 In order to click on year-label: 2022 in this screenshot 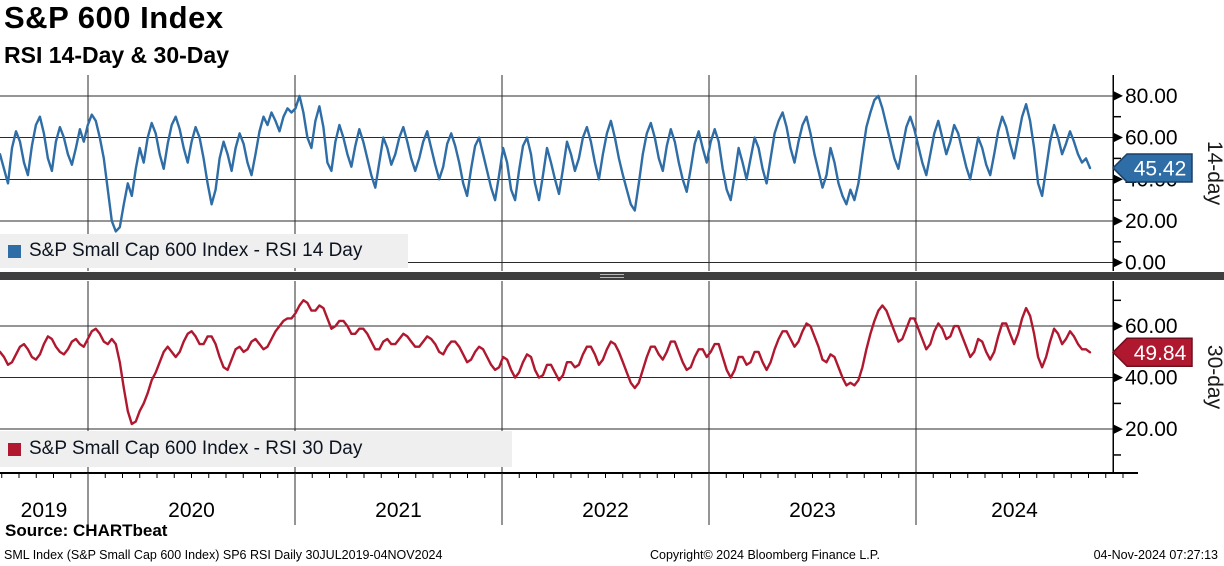, I will do `click(605, 510)`.